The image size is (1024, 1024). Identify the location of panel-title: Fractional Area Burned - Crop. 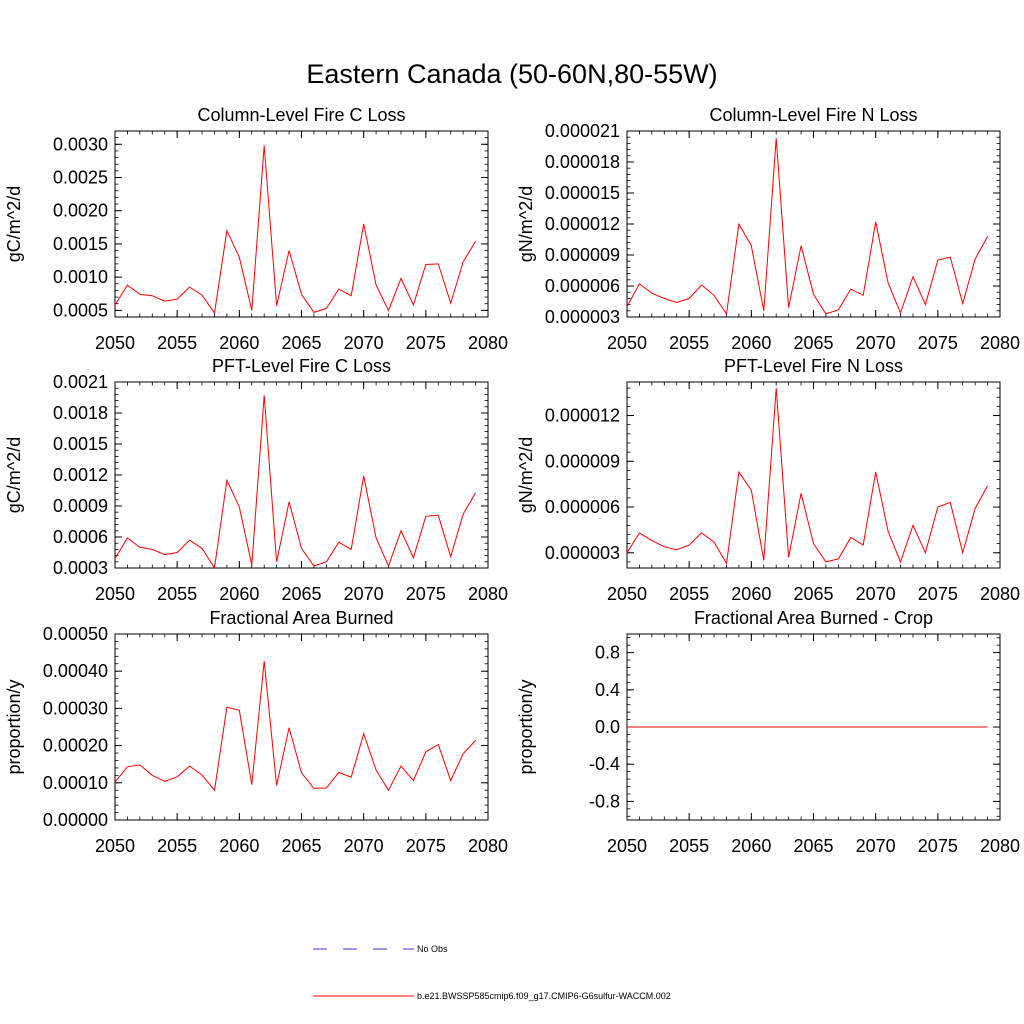
(813, 618).